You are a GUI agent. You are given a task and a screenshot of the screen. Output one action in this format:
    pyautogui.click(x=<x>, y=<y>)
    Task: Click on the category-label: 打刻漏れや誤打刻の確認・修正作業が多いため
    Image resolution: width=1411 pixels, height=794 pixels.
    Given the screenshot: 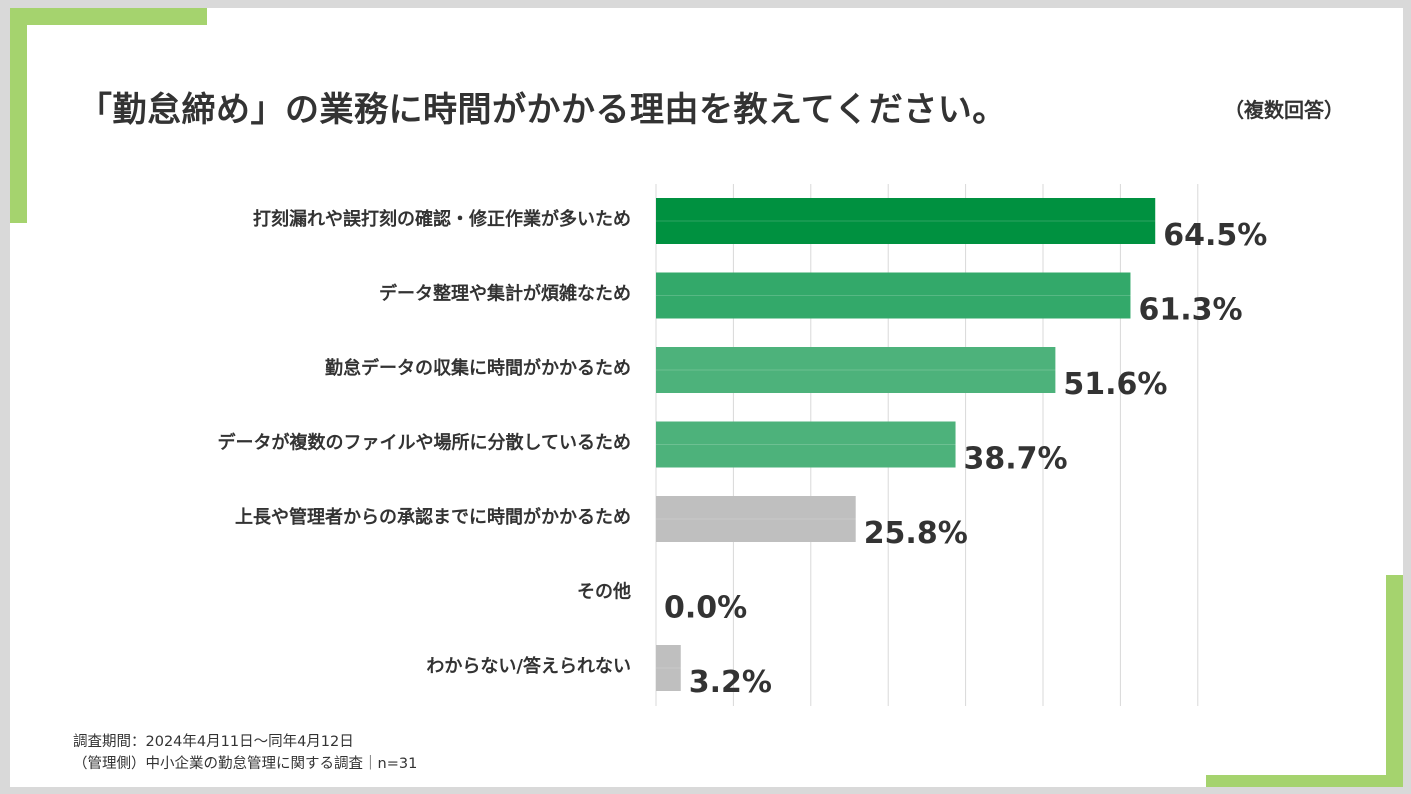 What is the action you would take?
    pyautogui.click(x=442, y=219)
    